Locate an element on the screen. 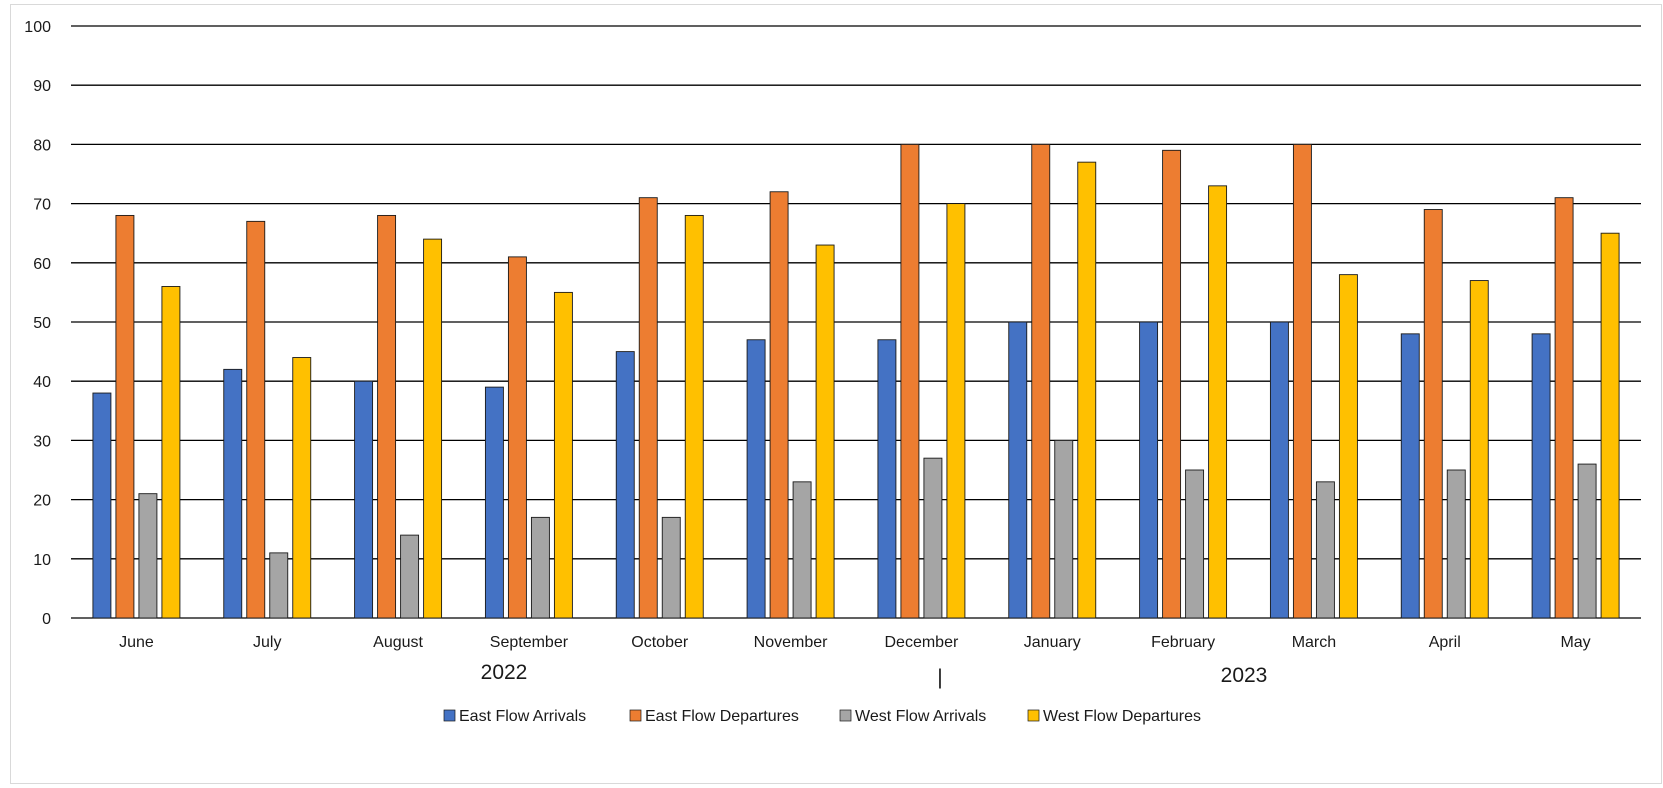  y-axis-tick-labels: 0 10 20 30 40 50 60 70 80 90 100 is located at coordinates (37, 323).